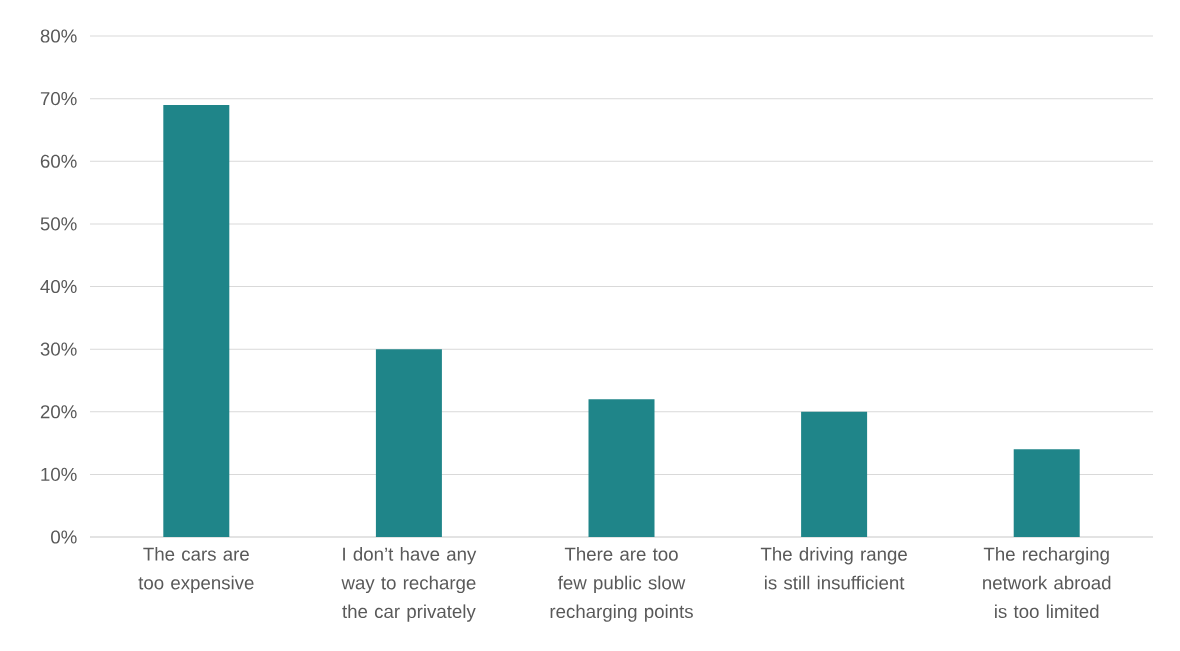 The height and width of the screenshot is (651, 1180). Describe the element at coordinates (64, 537) in the screenshot. I see `y-tick-label: 0%` at that location.